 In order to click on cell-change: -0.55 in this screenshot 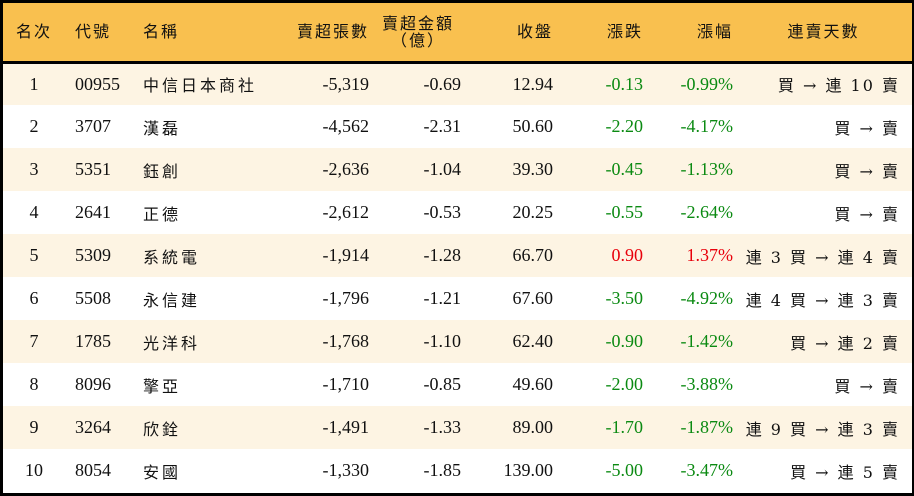, I will do `click(624, 212)`.